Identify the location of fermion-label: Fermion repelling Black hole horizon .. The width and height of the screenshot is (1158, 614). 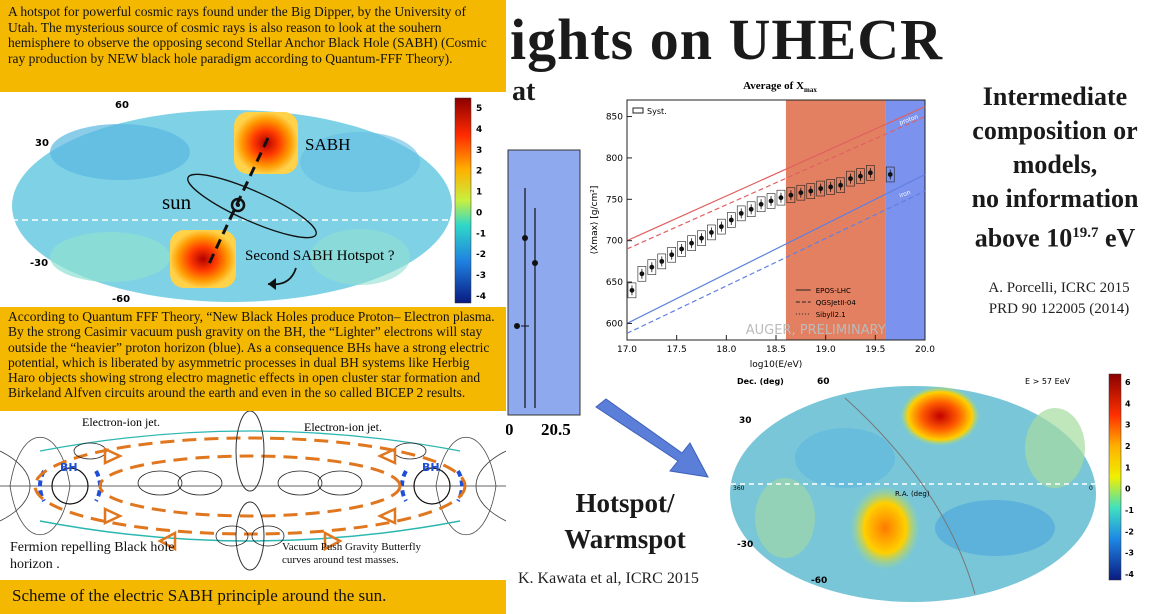
(92, 556).